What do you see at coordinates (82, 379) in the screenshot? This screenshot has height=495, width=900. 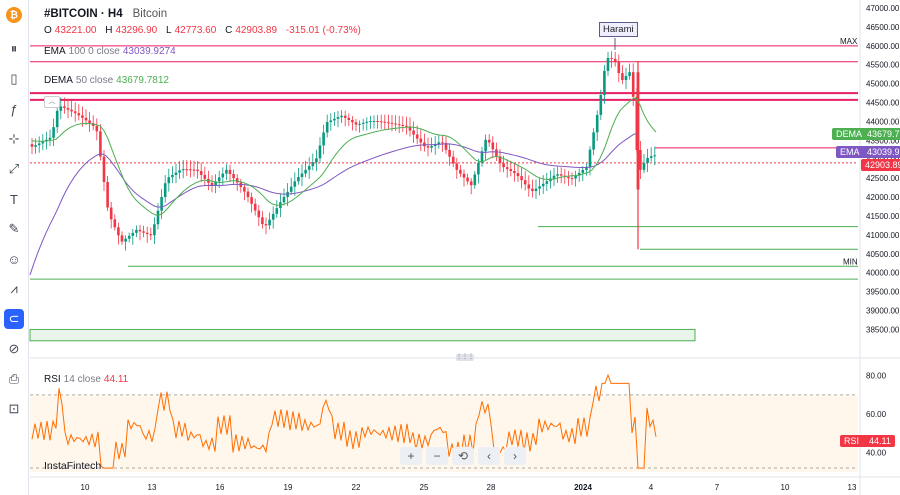 I see `rsi-params: 14 close` at bounding box center [82, 379].